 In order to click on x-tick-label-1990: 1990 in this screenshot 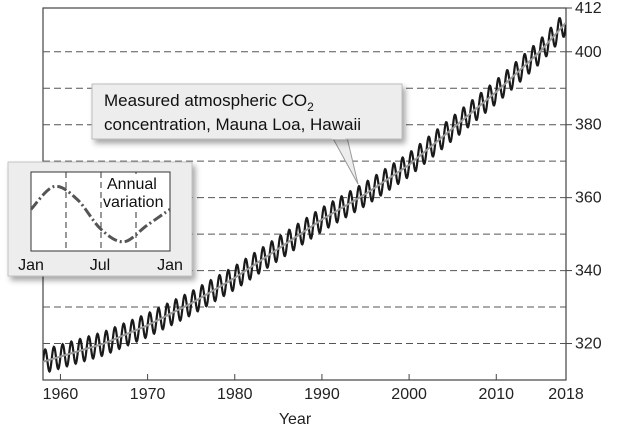, I will do `click(322, 394)`.